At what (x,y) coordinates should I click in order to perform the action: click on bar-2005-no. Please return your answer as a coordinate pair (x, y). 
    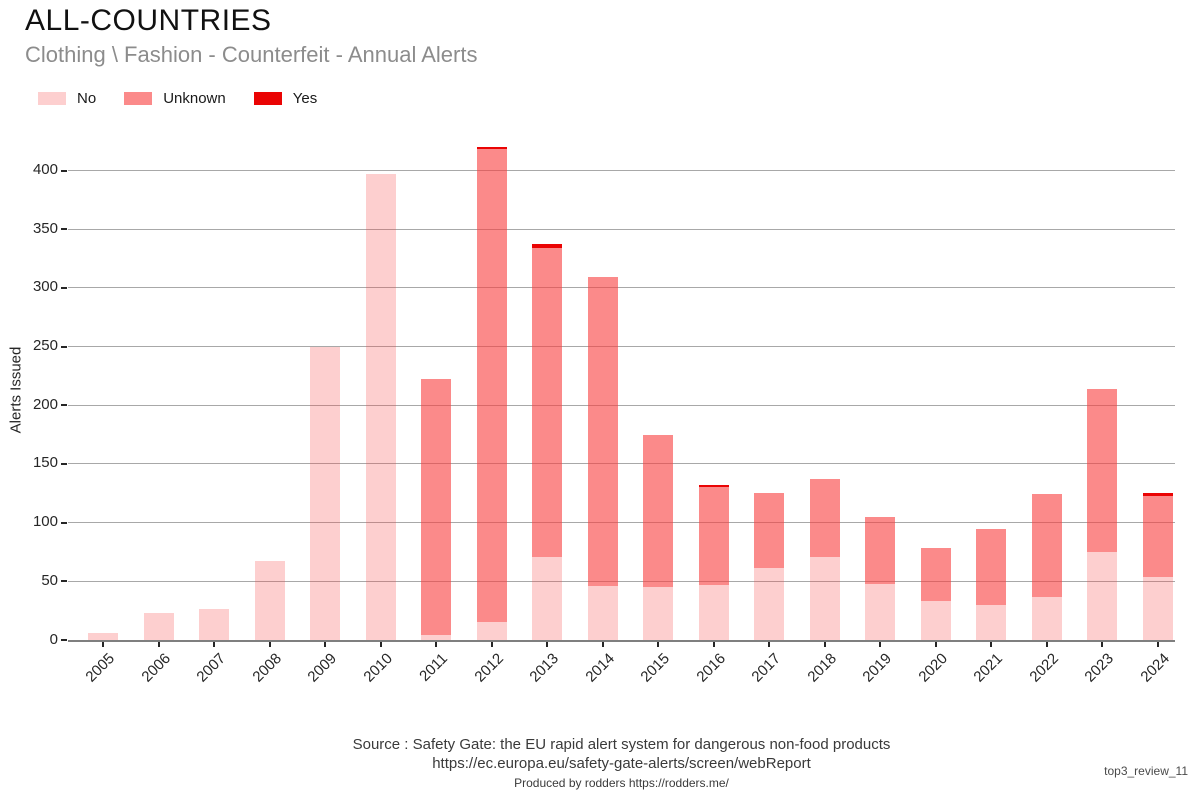
    Looking at the image, I should click on (103, 636).